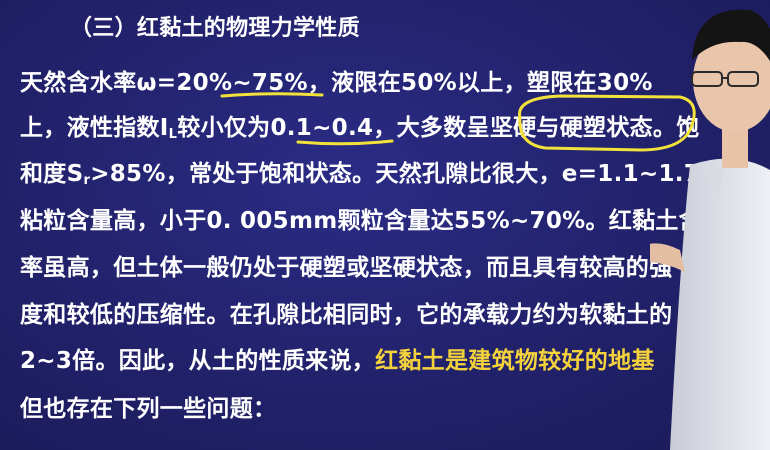 Image resolution: width=770 pixels, height=450 pixels. I want to click on paragraph-line: 但也存在下列一些问题：, so click(148, 406).